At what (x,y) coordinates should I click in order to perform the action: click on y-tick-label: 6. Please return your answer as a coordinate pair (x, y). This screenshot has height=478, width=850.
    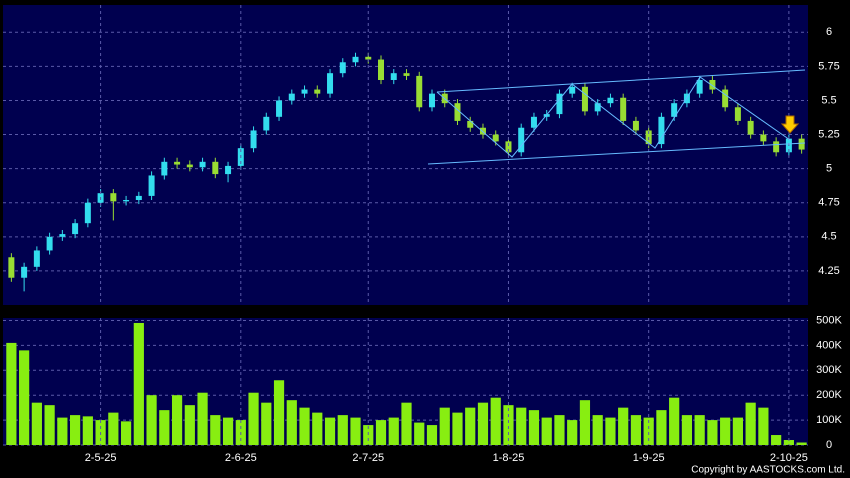
    Looking at the image, I should click on (829, 32).